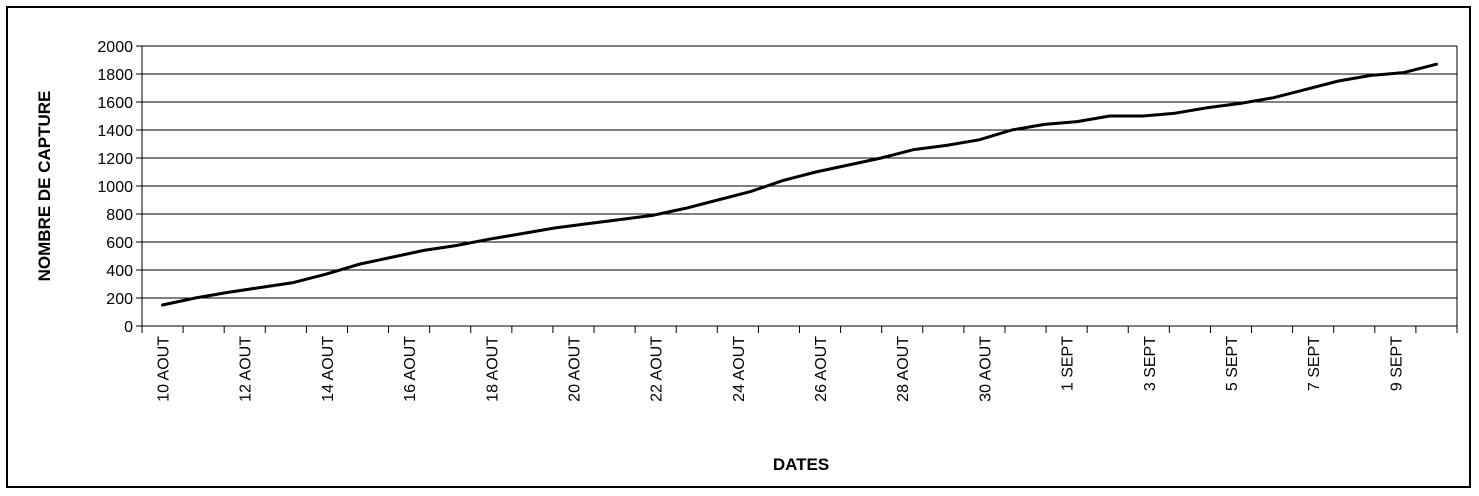 The height and width of the screenshot is (496, 1479). Describe the element at coordinates (492, 369) in the screenshot. I see `x-tick-label: 18 AOUT` at that location.